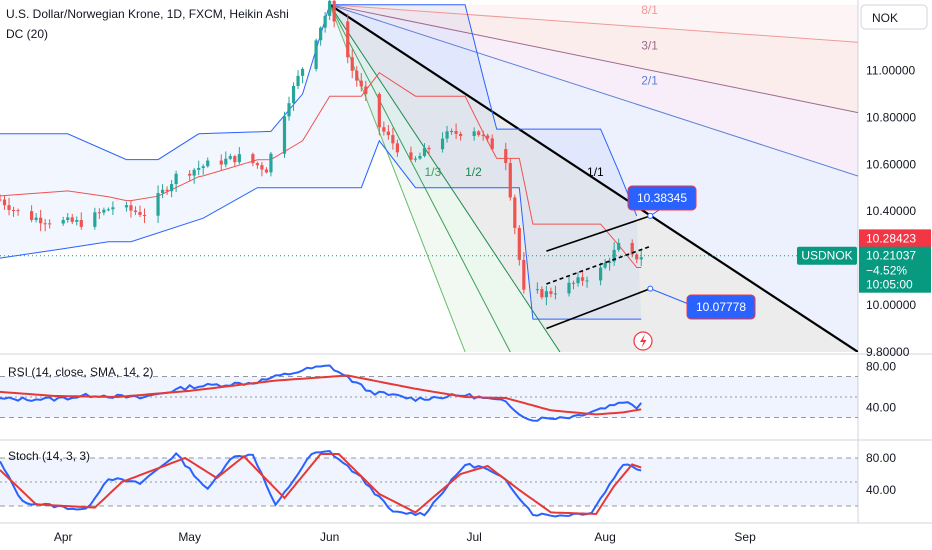 This screenshot has height=550, width=932. Describe the element at coordinates (894, 17) in the screenshot. I see `currency-button` at that location.